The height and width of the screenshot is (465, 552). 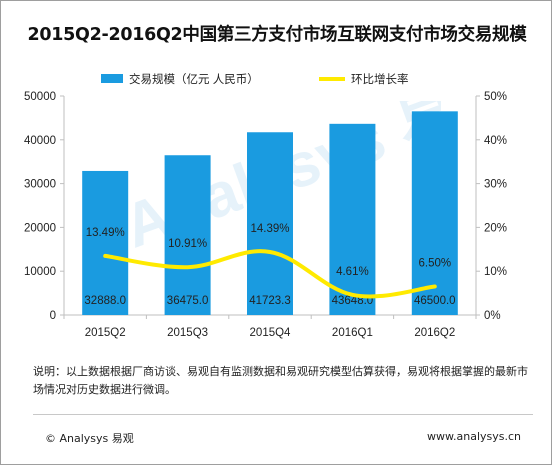 What do you see at coordinates (434, 264) in the screenshot?
I see `growth-rate-label: 6.50%` at bounding box center [434, 264].